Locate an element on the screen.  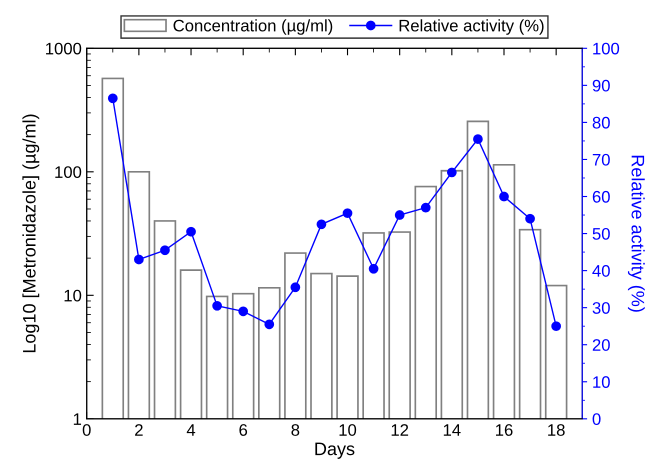
x-tick-label: 12 is located at coordinates (400, 430).